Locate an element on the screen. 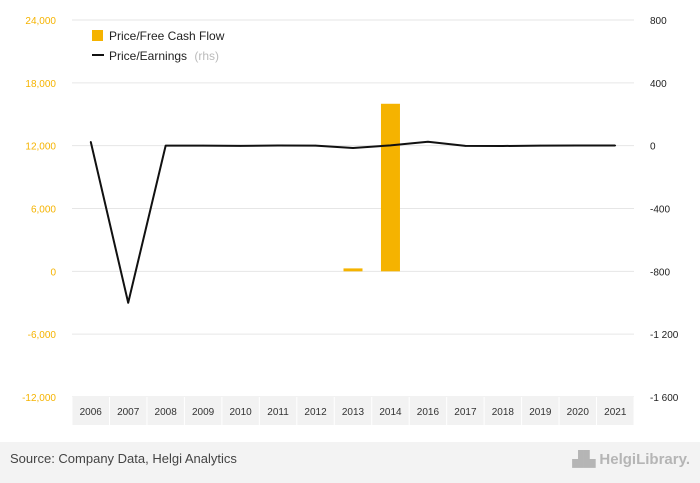  x-tick-label: 2018 is located at coordinates (503, 412).